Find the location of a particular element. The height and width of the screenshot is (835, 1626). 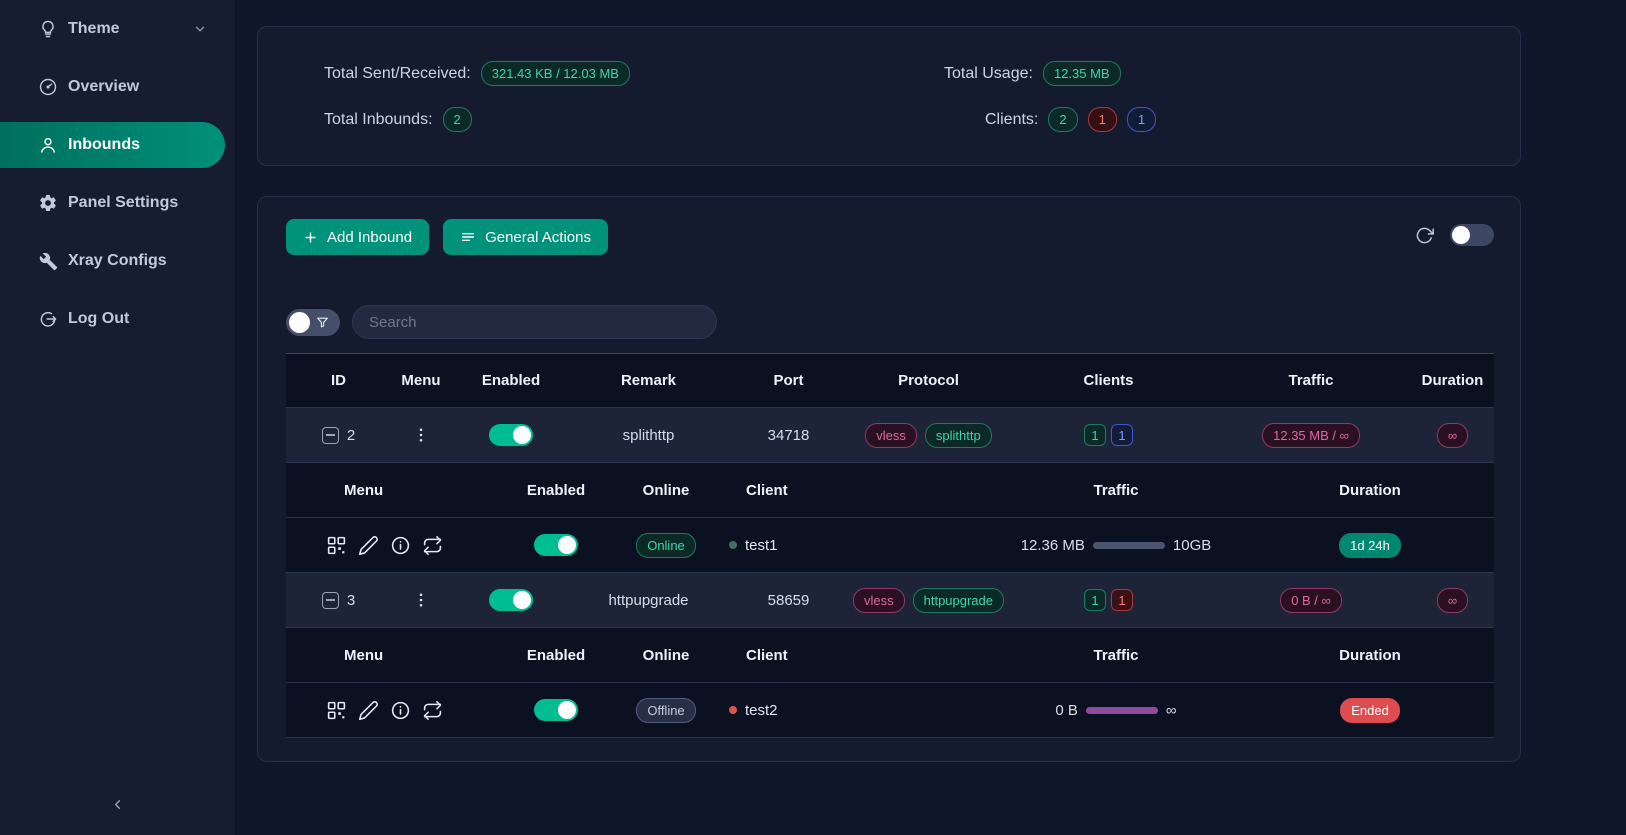

refresh-icon is located at coordinates (1424, 235).